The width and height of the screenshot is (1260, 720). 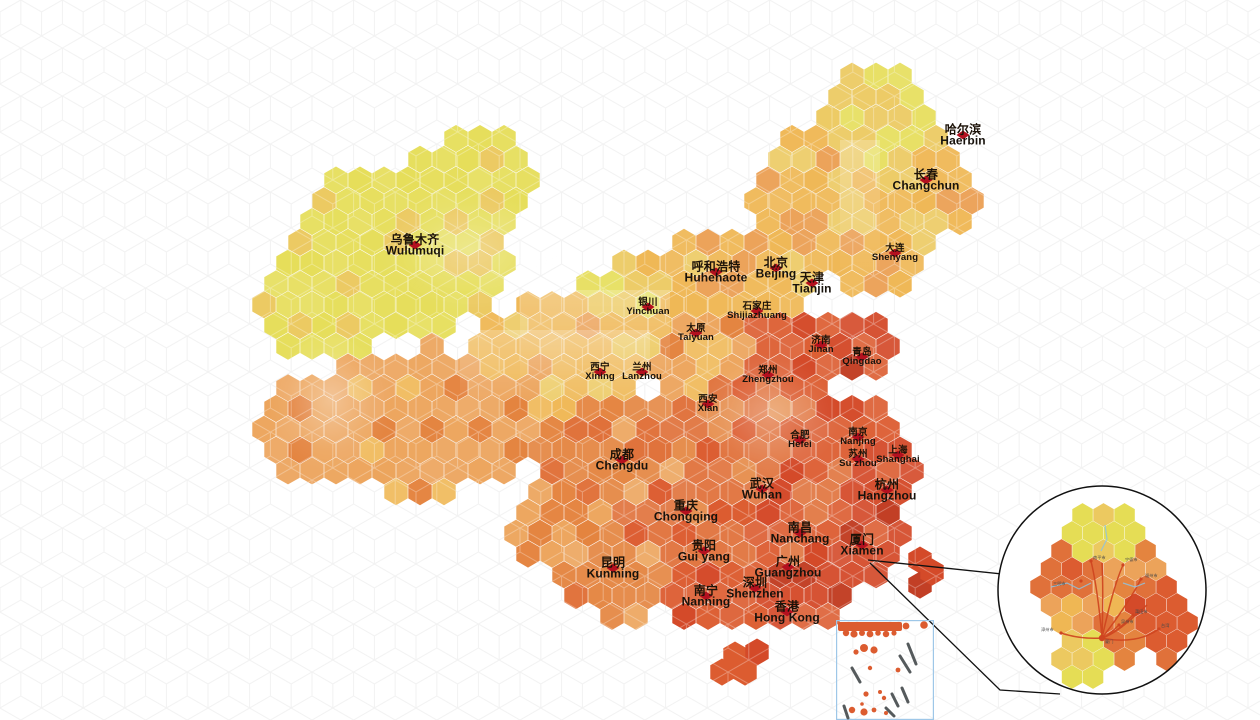 I want to click on city-label-beijing: 北京 Beijing, so click(x=776, y=268).